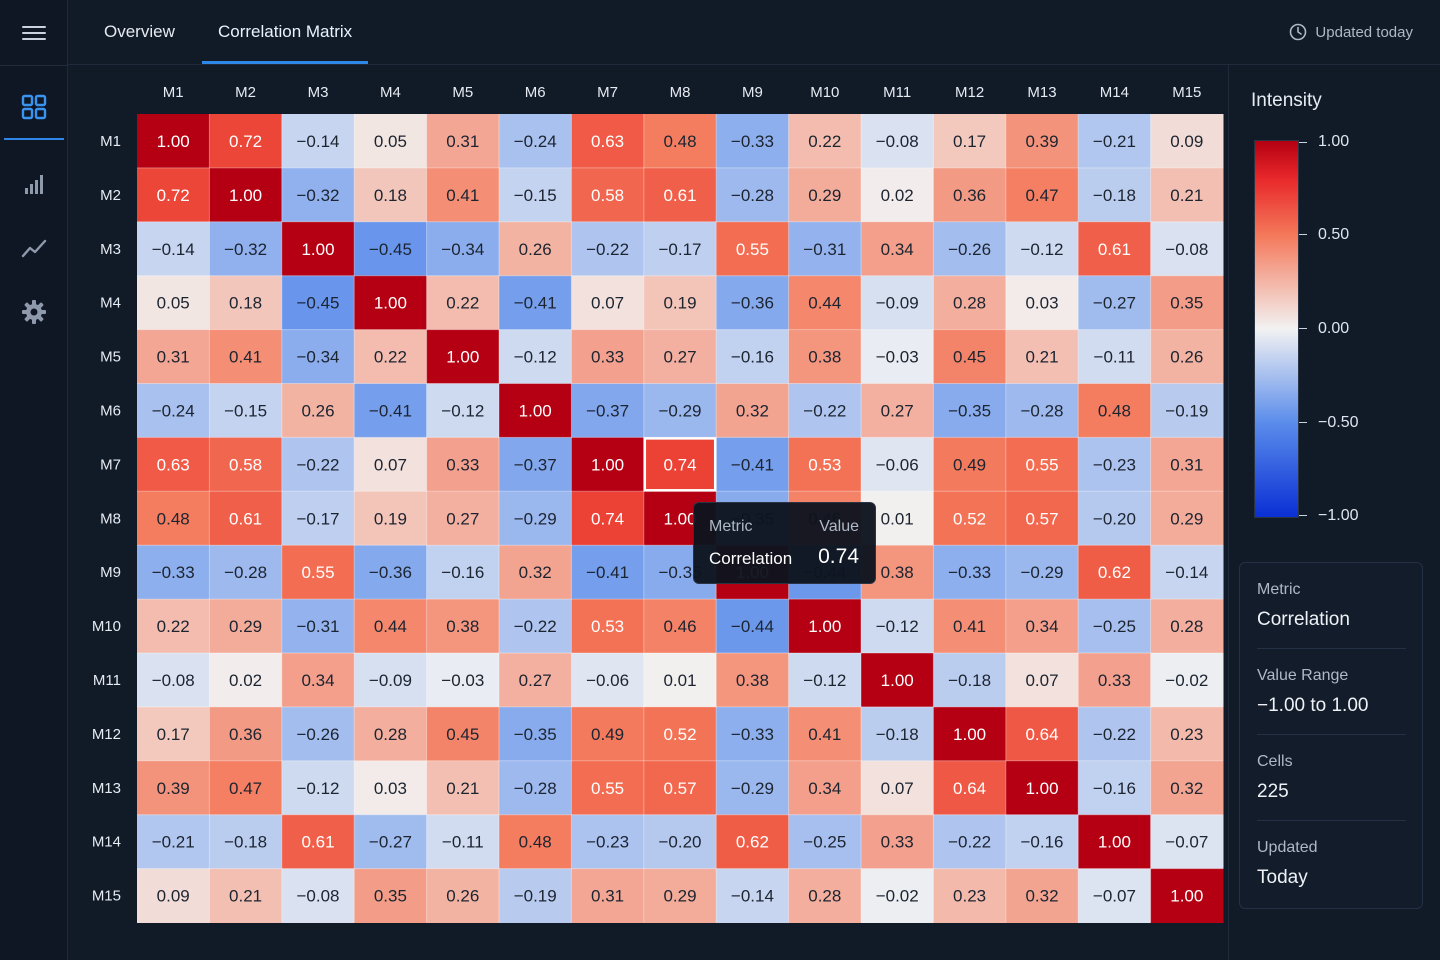 The image size is (1440, 960). I want to click on tab-correlation-matrix: Correlation Matrix, so click(285, 32).